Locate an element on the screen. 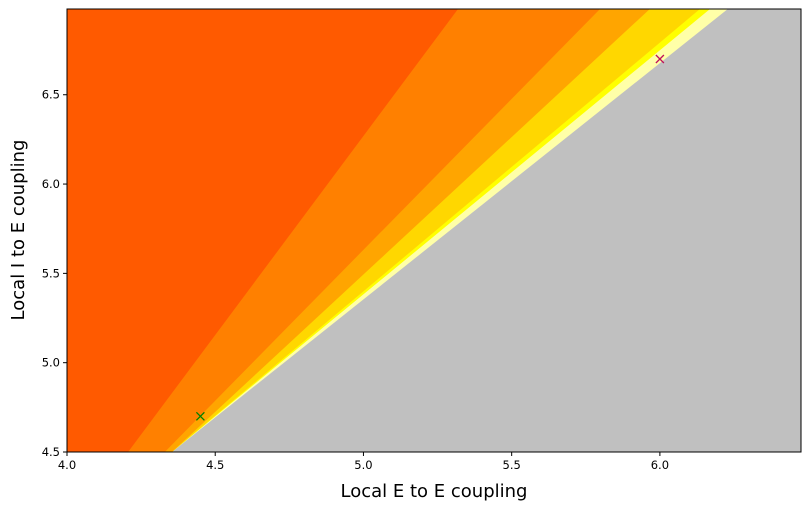  y-axis-label: Local I to E coupling is located at coordinates (18, 230).